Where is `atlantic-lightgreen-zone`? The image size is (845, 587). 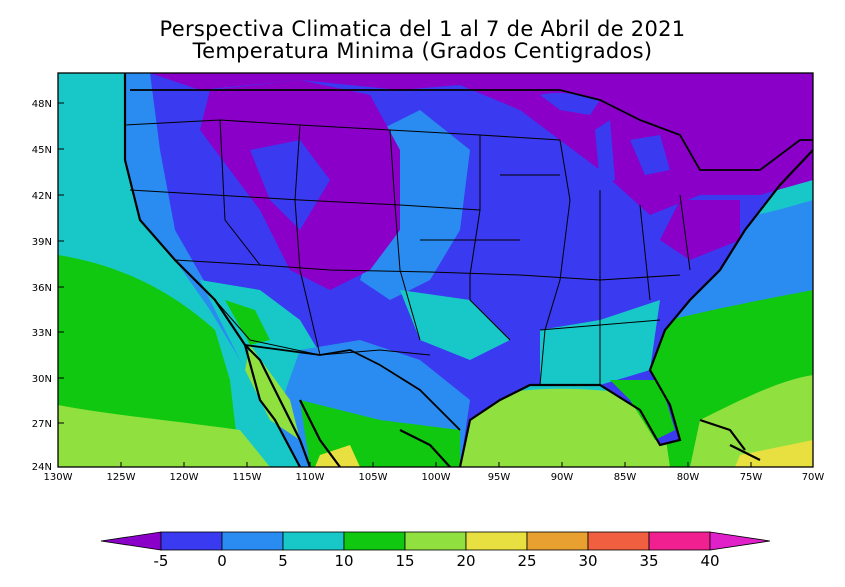
atlantic-lightgreen-zone is located at coordinates (751, 421).